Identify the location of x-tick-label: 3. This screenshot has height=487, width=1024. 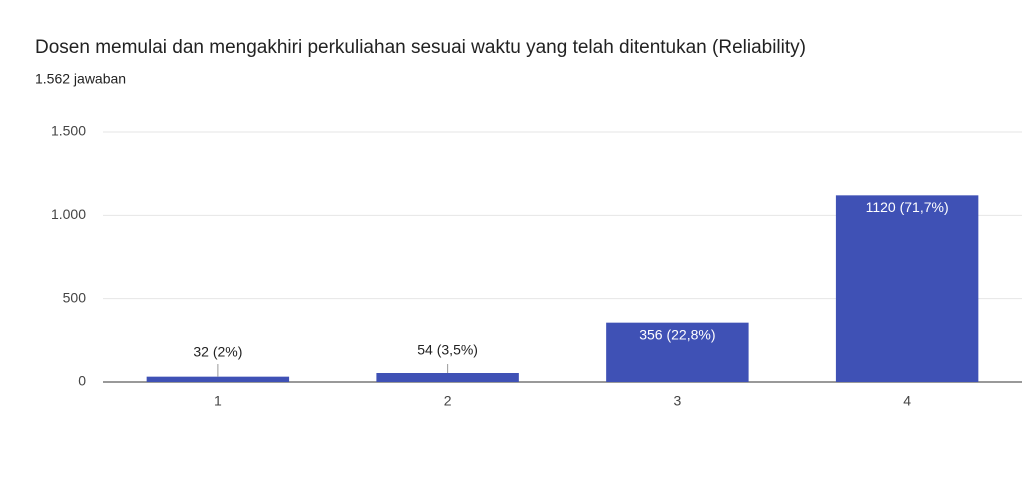
(677, 401).